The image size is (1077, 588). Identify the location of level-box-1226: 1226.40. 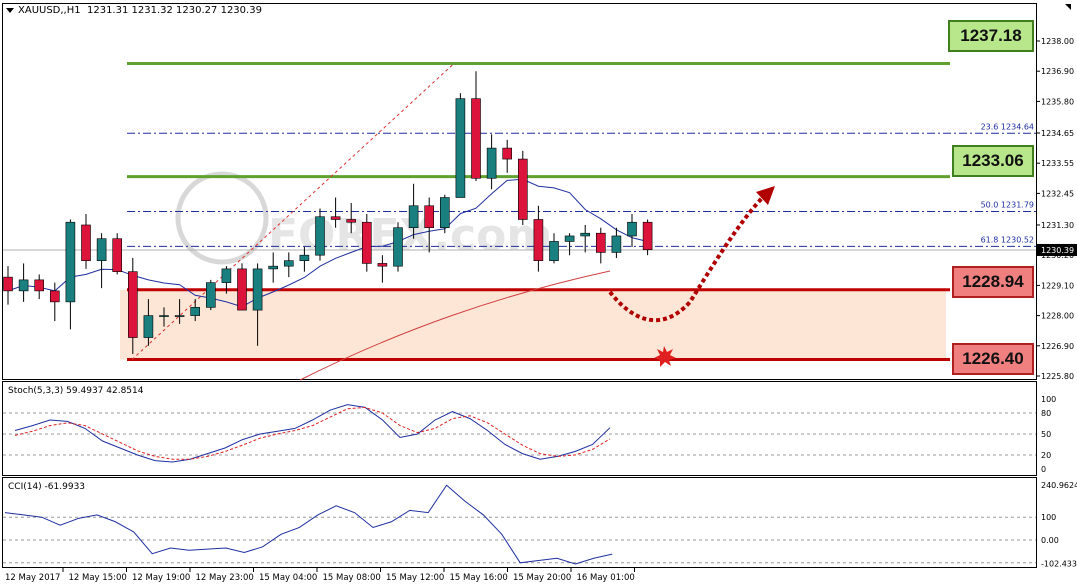
(993, 359).